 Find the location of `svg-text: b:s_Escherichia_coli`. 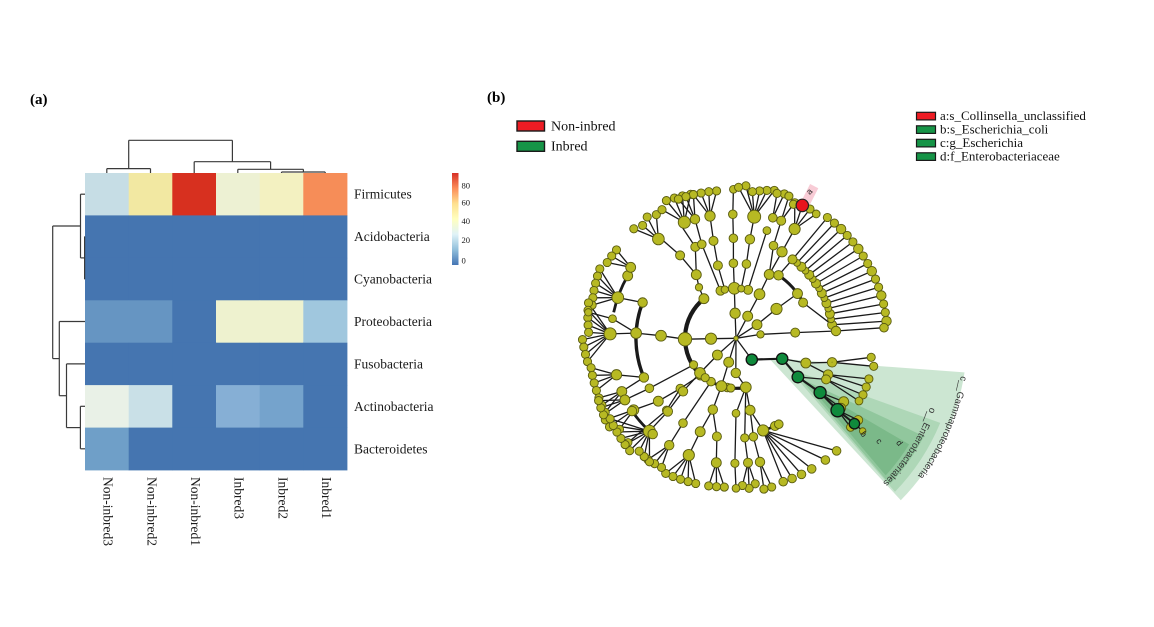

svg-text: b:s_Escherichia_coli is located at coordinates (994, 129).